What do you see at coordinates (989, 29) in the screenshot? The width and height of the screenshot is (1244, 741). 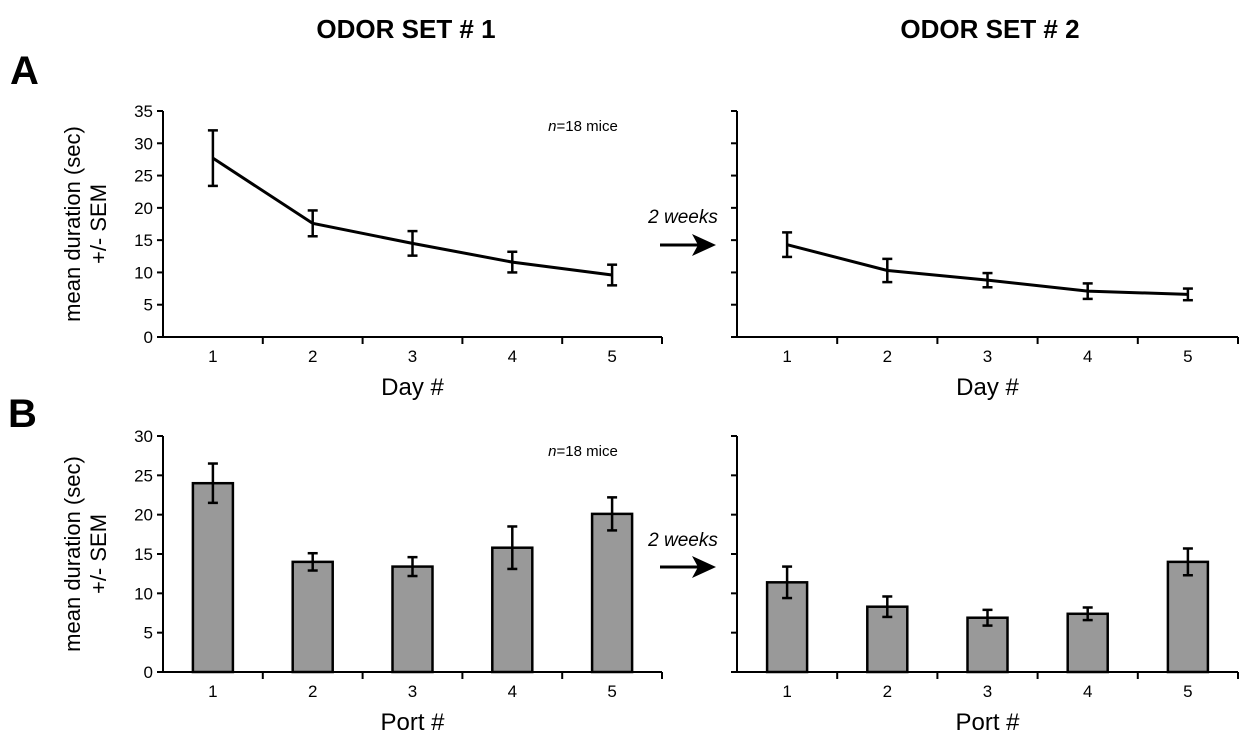 I see `header-odor-set-2: ODOR SET # 2` at bounding box center [989, 29].